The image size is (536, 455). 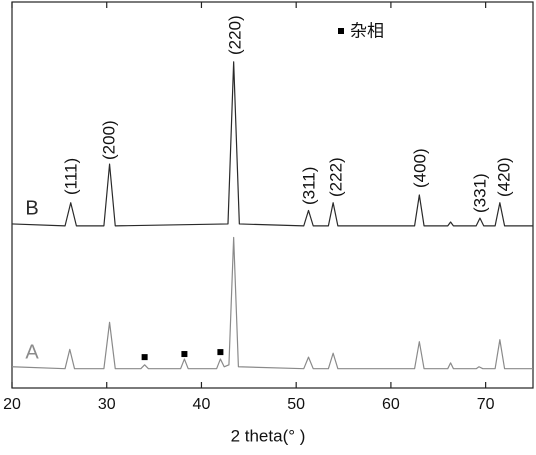 What do you see at coordinates (335, 177) in the screenshot?
I see `peak-label: (222)` at bounding box center [335, 177].